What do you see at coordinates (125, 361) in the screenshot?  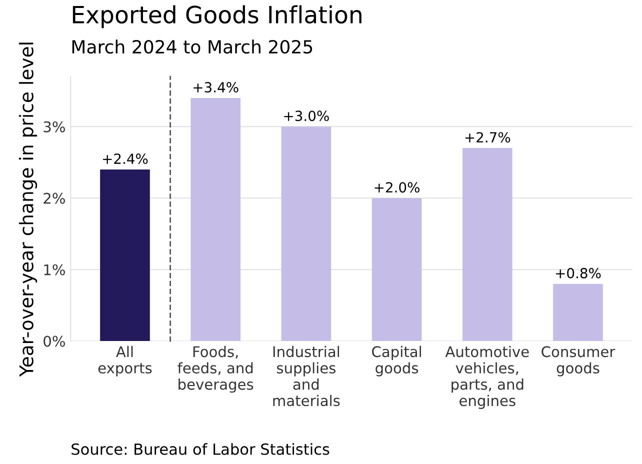 I see `x-tick-label: All exports` at bounding box center [125, 361].